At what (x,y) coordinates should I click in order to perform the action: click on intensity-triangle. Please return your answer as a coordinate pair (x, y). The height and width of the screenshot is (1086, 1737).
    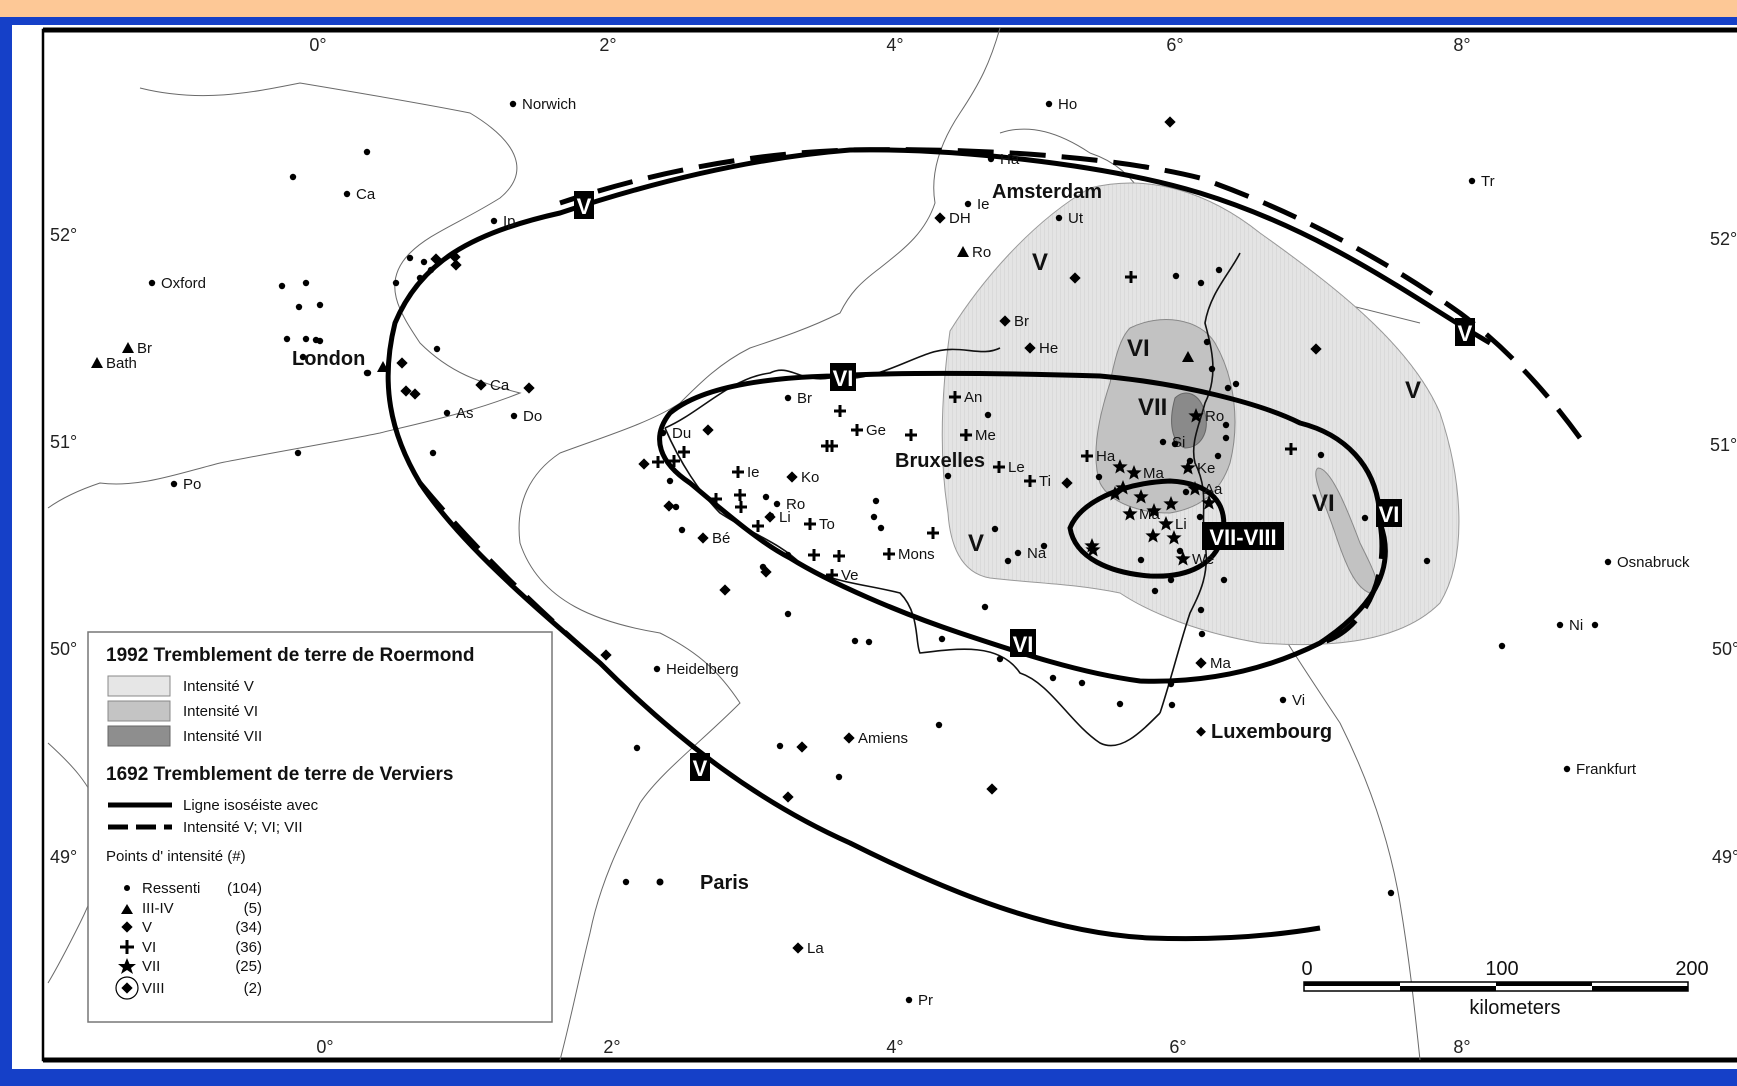
    Looking at the image, I should click on (1188, 356).